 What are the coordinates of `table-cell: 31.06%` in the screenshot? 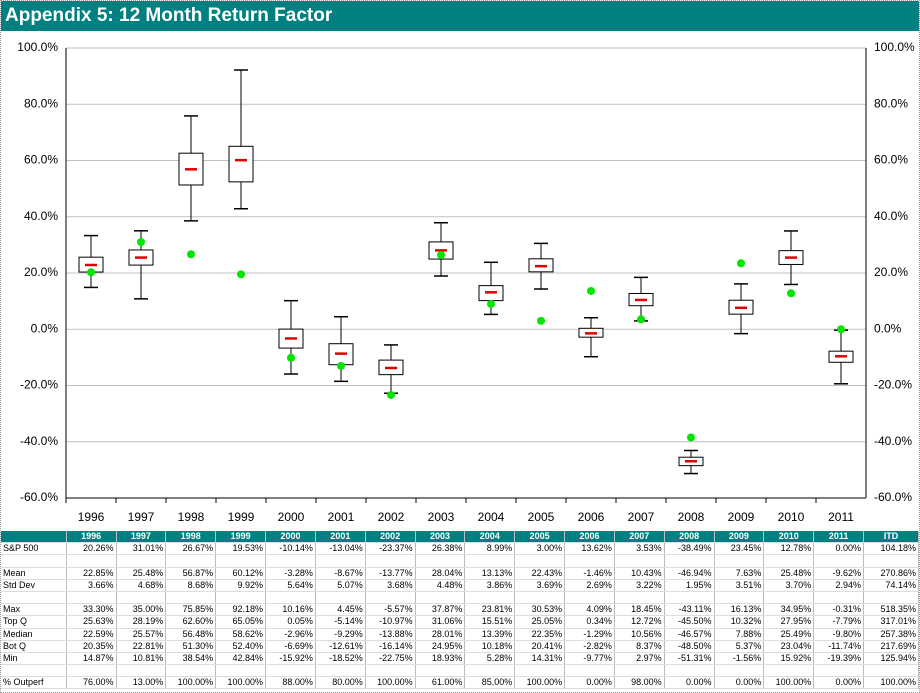 It's located at (440, 622).